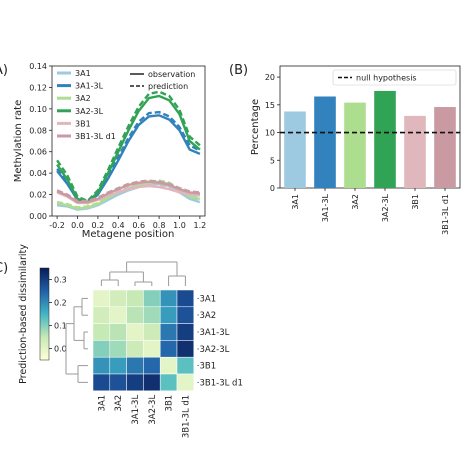  Describe the element at coordinates (385, 207) in the screenshot. I see `x-tick-label: 3A2-3L` at that location.